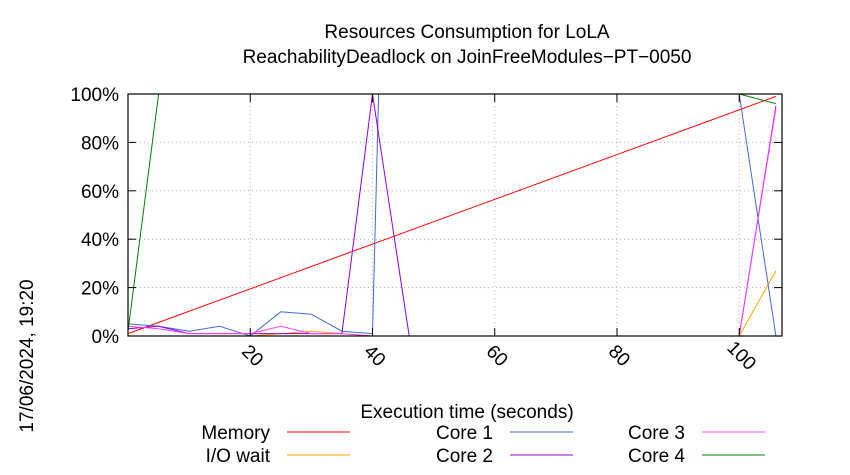 The image size is (850, 475). What do you see at coordinates (27, 355) in the screenshot?
I see `timestamp-label: 17/06/2024, 19:20` at bounding box center [27, 355].